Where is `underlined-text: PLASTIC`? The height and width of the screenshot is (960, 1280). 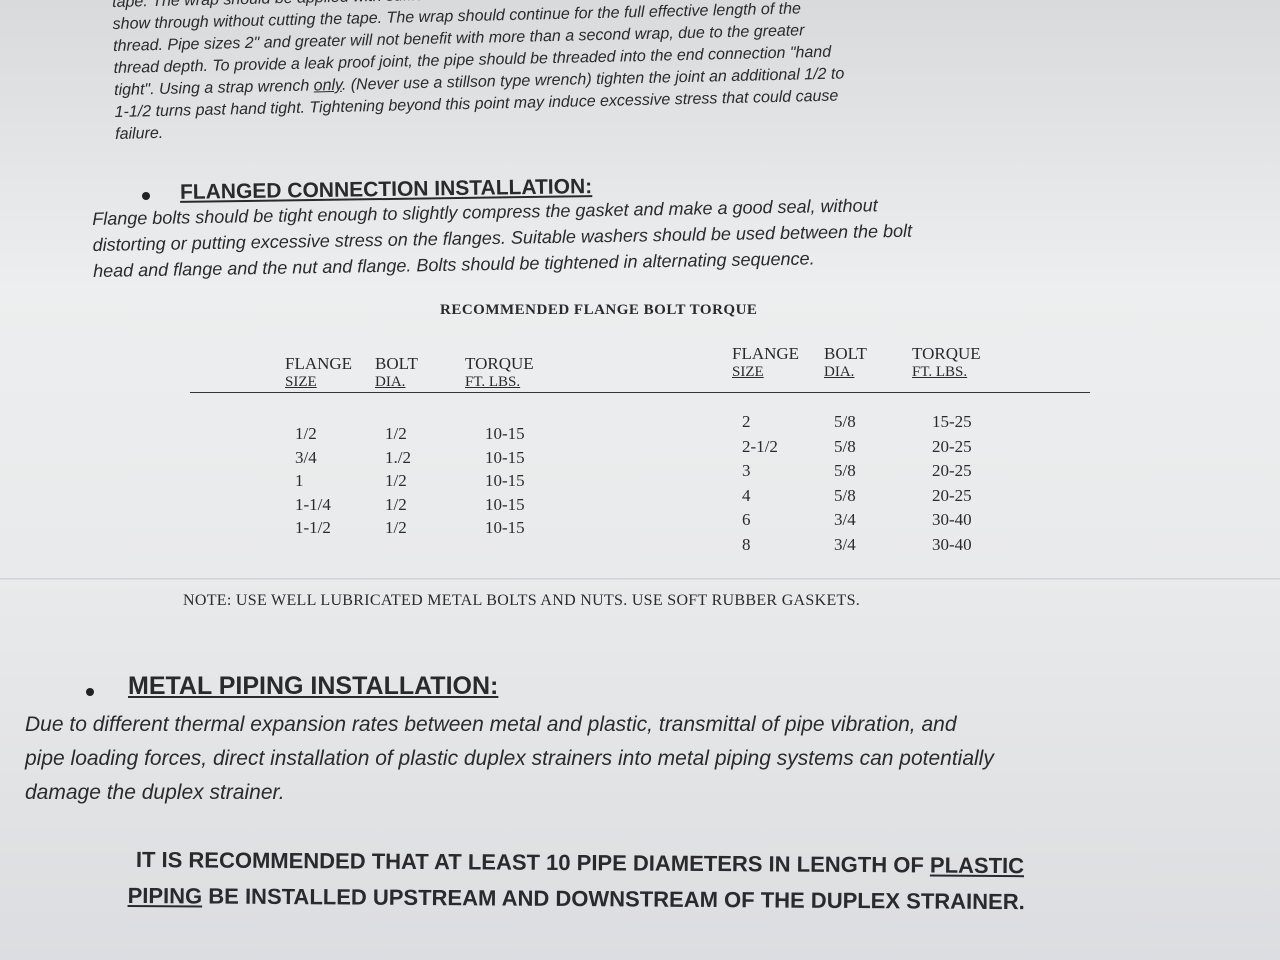
underlined-text: PLASTIC is located at coordinates (977, 865).